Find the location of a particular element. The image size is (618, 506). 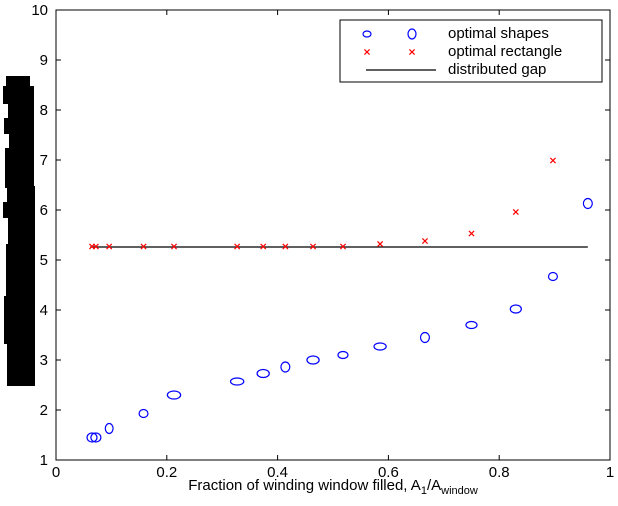

legend-entry-optimal-shapes: optimal shapes is located at coordinates (455, 33).